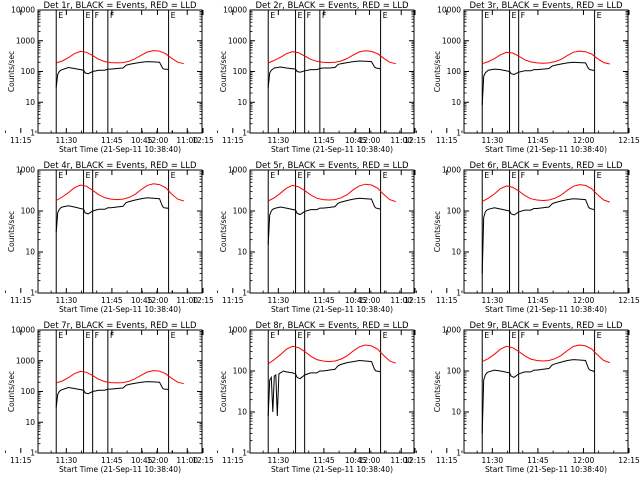  I want to click on panel-title: Det 3r, BLACK = Events, RED = LLD, so click(546, 6).